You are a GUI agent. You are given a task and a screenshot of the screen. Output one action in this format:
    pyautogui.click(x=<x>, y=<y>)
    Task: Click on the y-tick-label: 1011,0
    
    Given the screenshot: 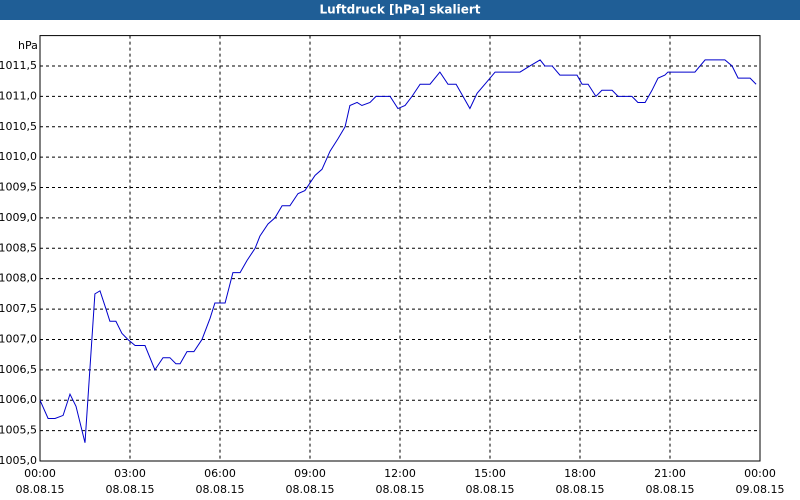 What is the action you would take?
    pyautogui.click(x=18, y=95)
    